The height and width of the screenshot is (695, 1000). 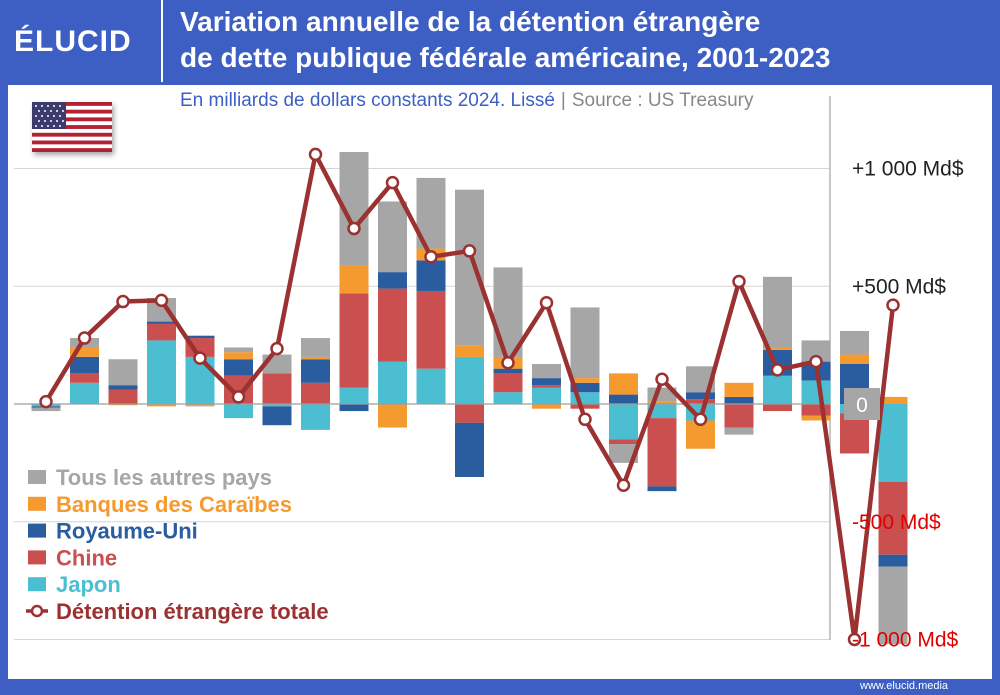 I want to click on legend-swatch-chine, so click(x=37, y=557).